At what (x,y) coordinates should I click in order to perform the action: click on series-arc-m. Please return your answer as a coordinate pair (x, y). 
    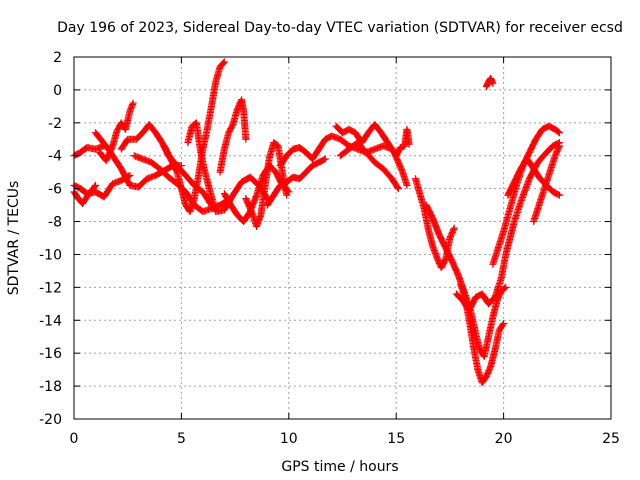
    Looking at the image, I should click on (296, 182).